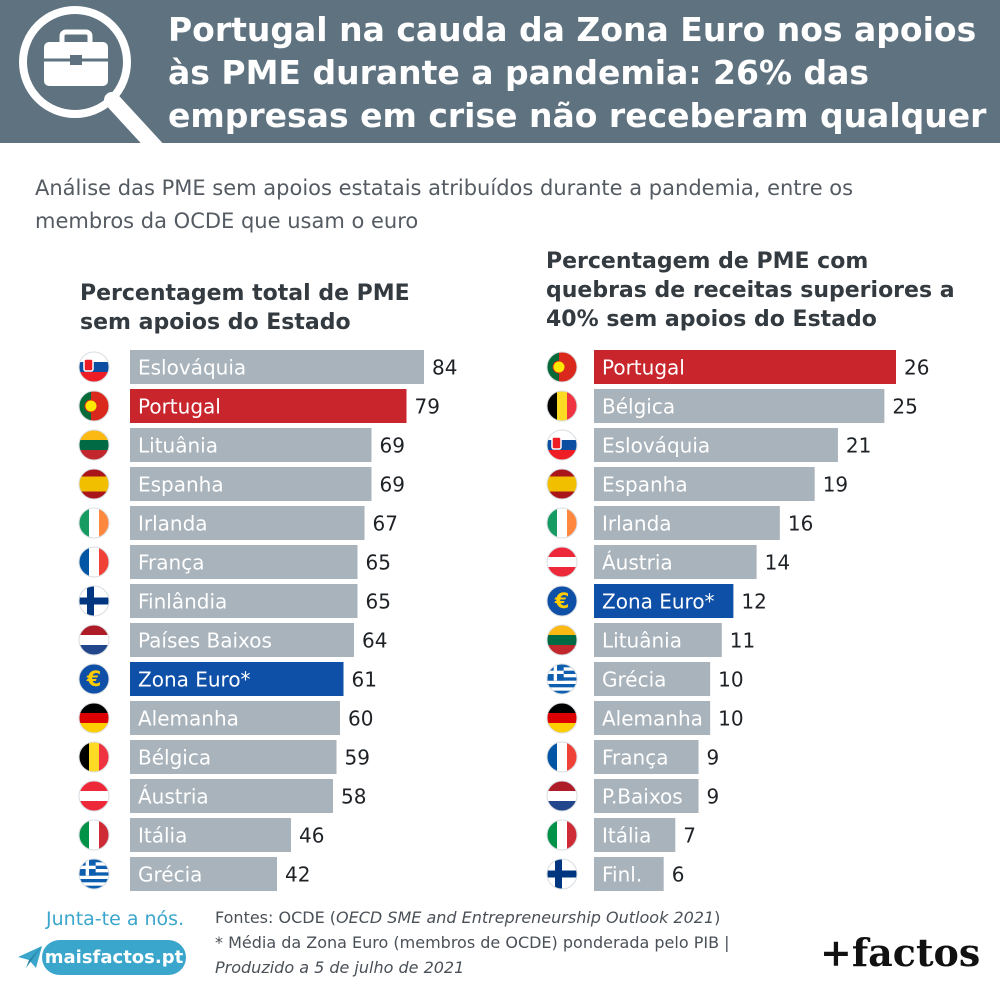 This screenshot has width=1000, height=1000. Describe the element at coordinates (562, 640) in the screenshot. I see `flag-lt-icon` at that location.